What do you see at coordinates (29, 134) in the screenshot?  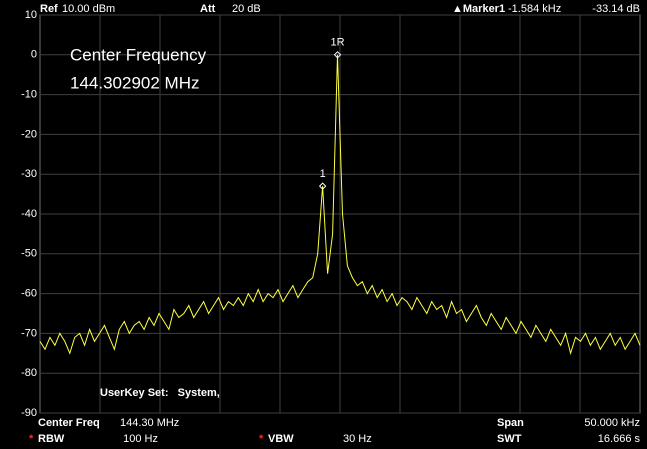 I see `y-tick-label: -20` at bounding box center [29, 134].